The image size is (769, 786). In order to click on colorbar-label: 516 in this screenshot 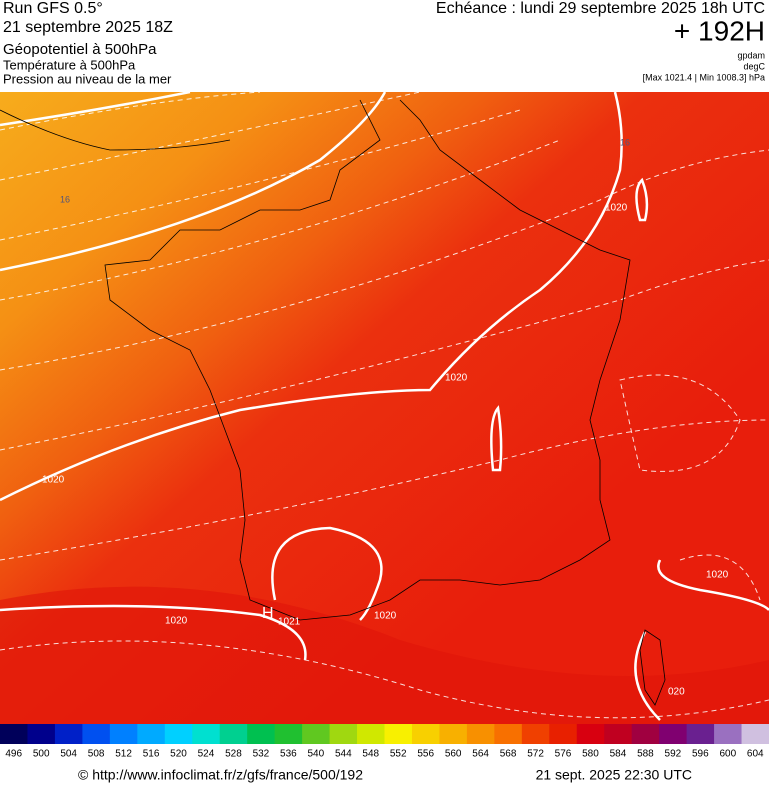, I will do `click(151, 754)`.